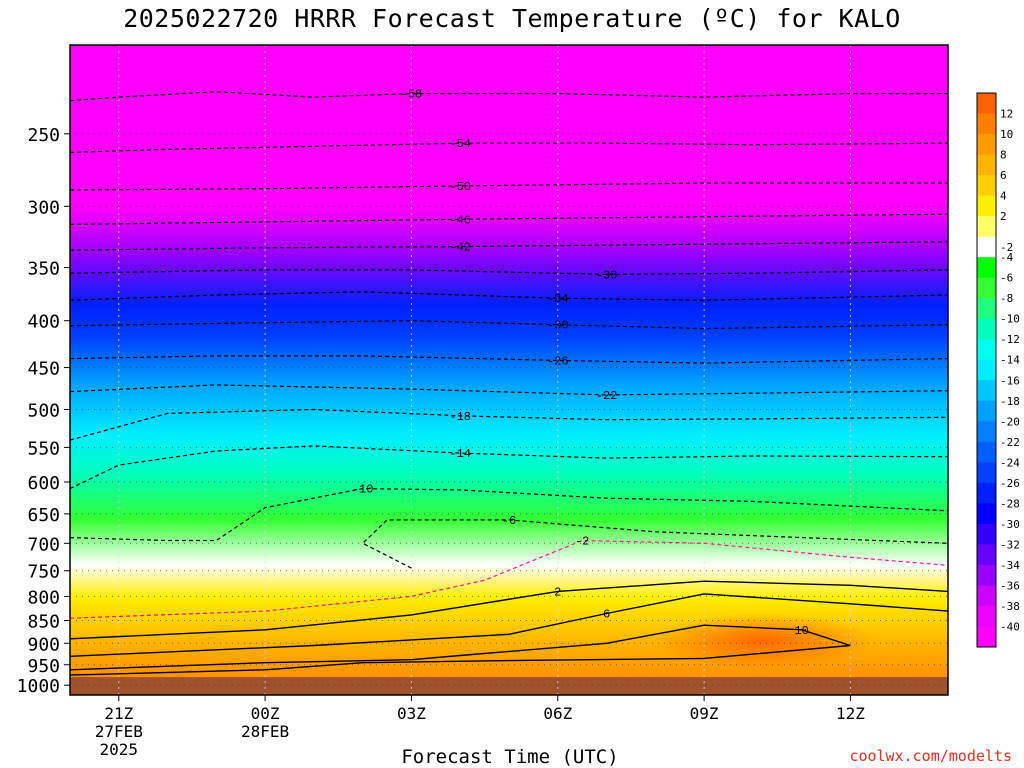  What do you see at coordinates (43, 369) in the screenshot?
I see `y-tick-label-450: 450` at bounding box center [43, 369].